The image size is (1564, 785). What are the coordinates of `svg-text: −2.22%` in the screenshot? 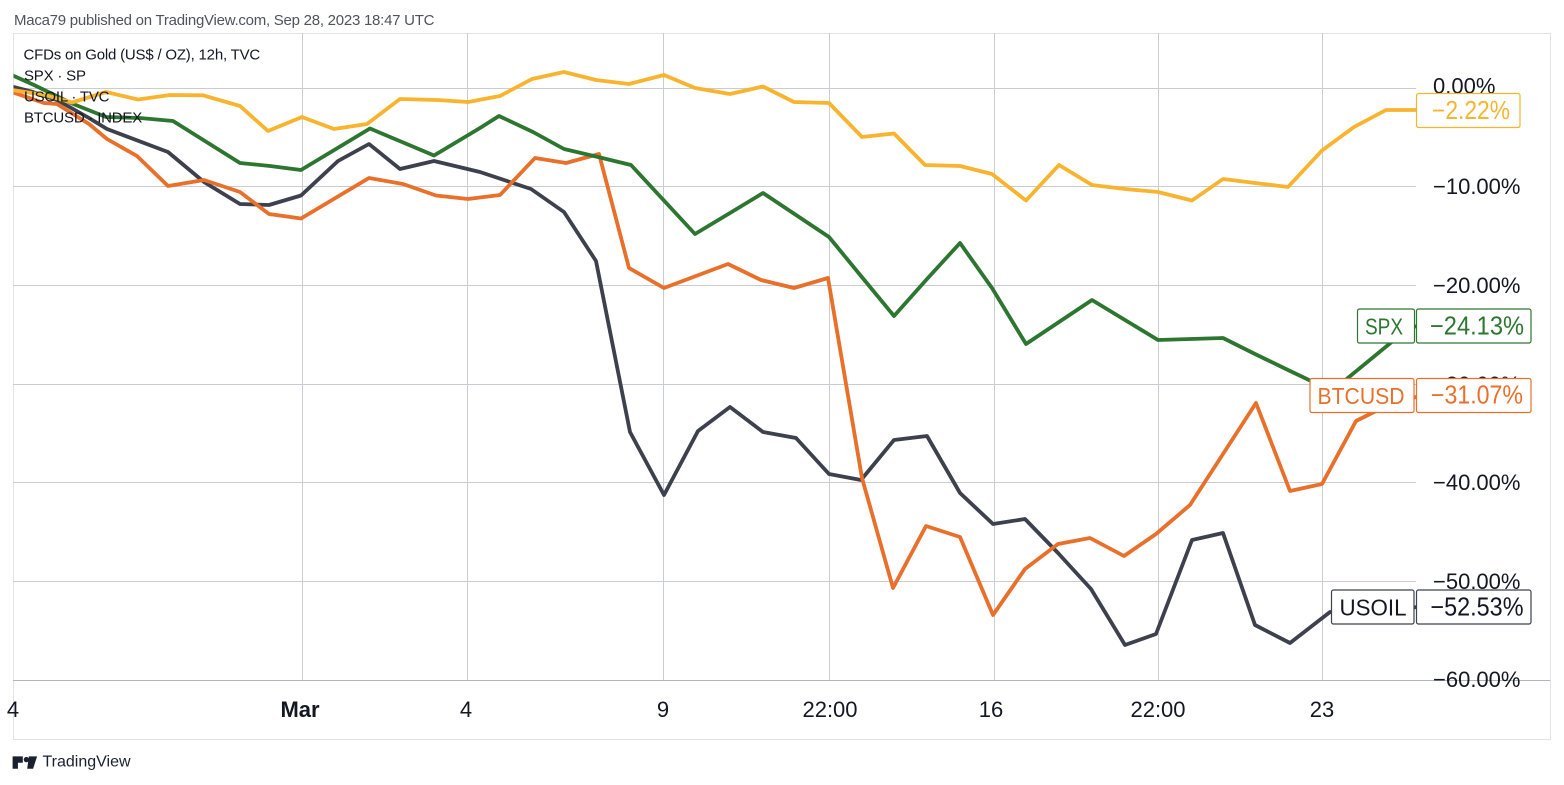 It's located at (1471, 111).